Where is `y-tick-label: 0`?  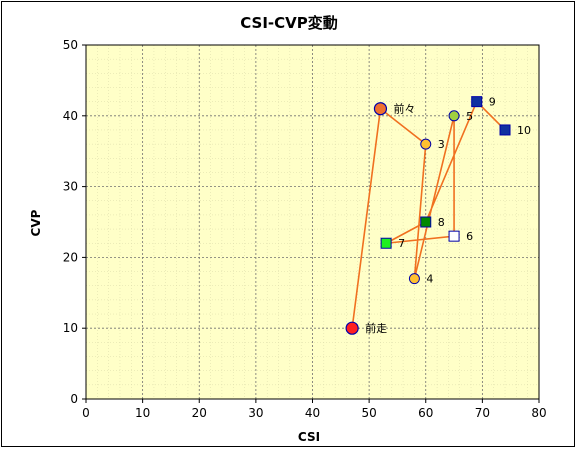
y-tick-label: 0 is located at coordinates (74, 399).